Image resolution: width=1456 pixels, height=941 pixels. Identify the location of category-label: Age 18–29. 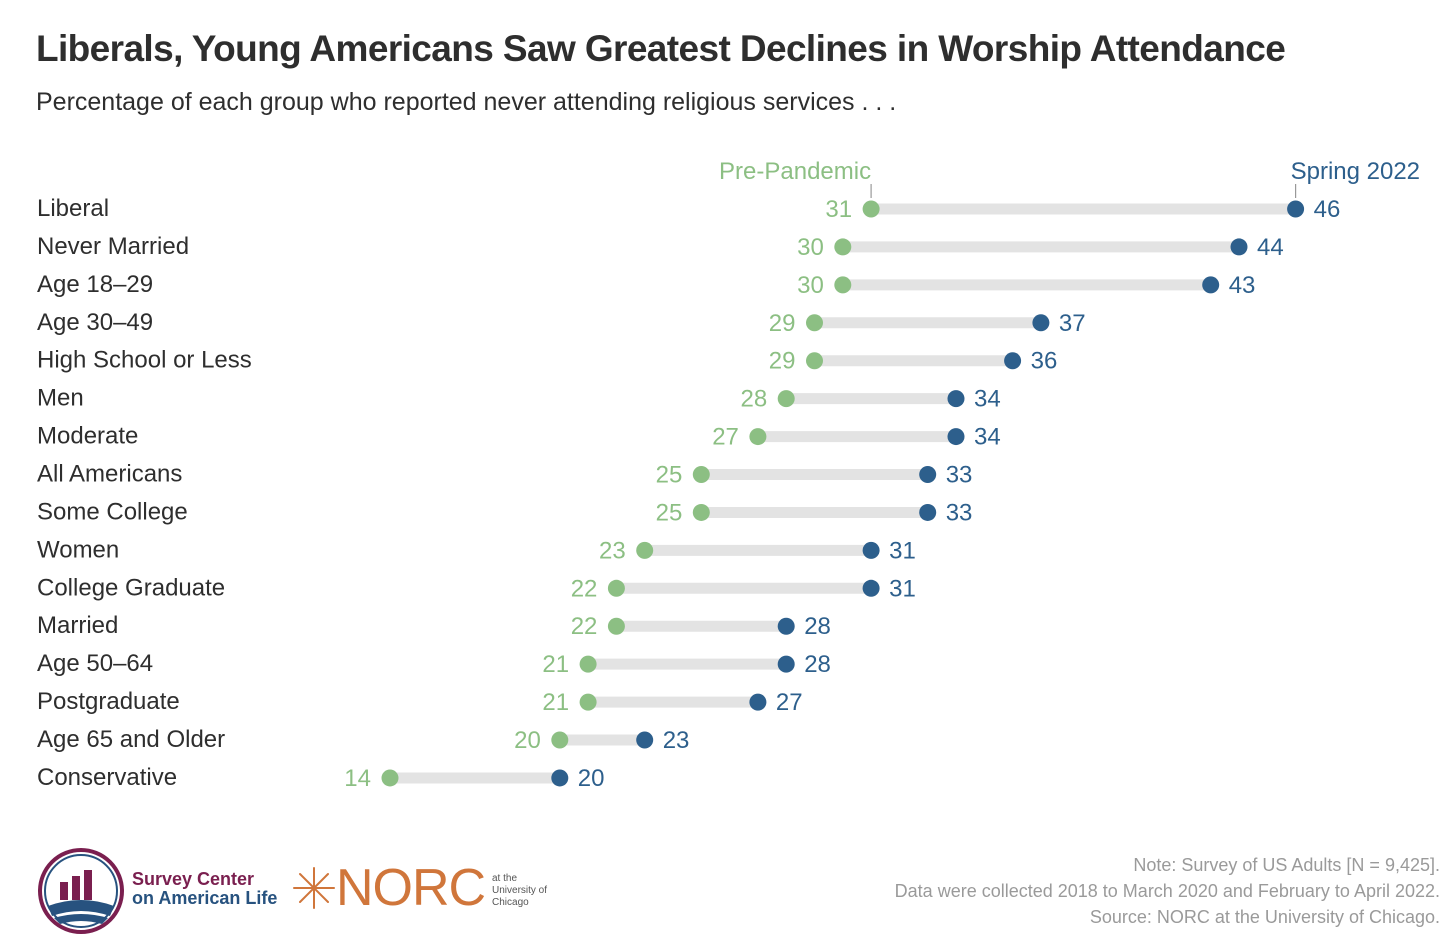
(95, 284).